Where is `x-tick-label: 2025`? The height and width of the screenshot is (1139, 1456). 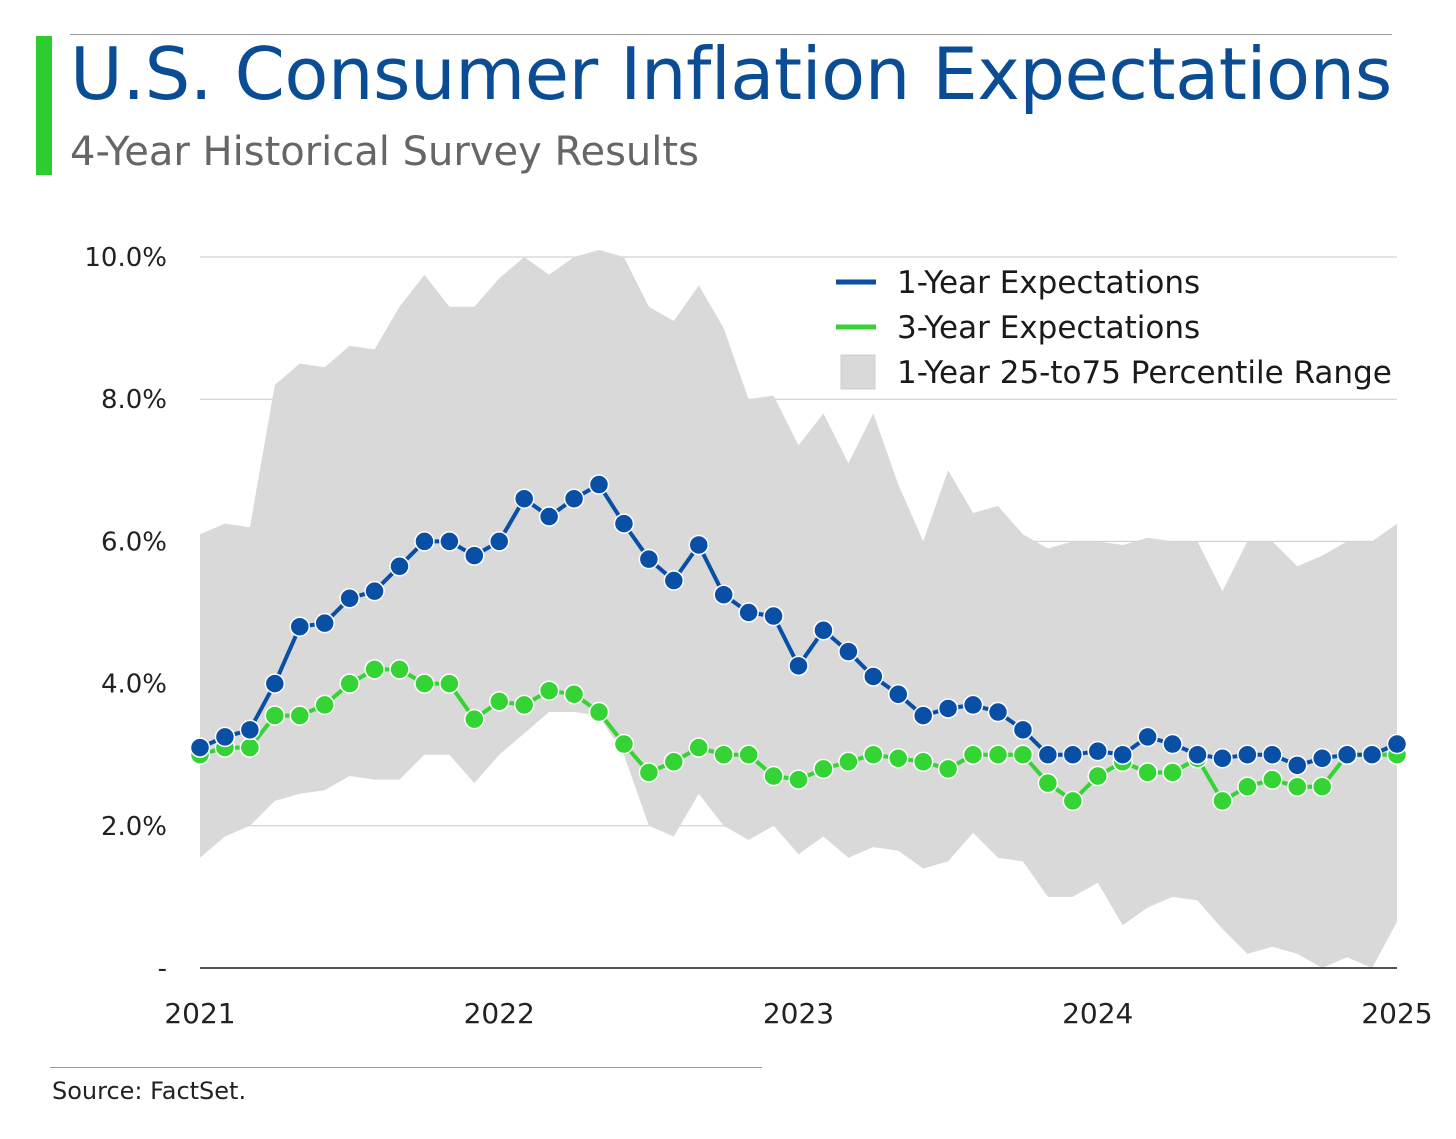 x-tick-label: 2025 is located at coordinates (1396, 1013).